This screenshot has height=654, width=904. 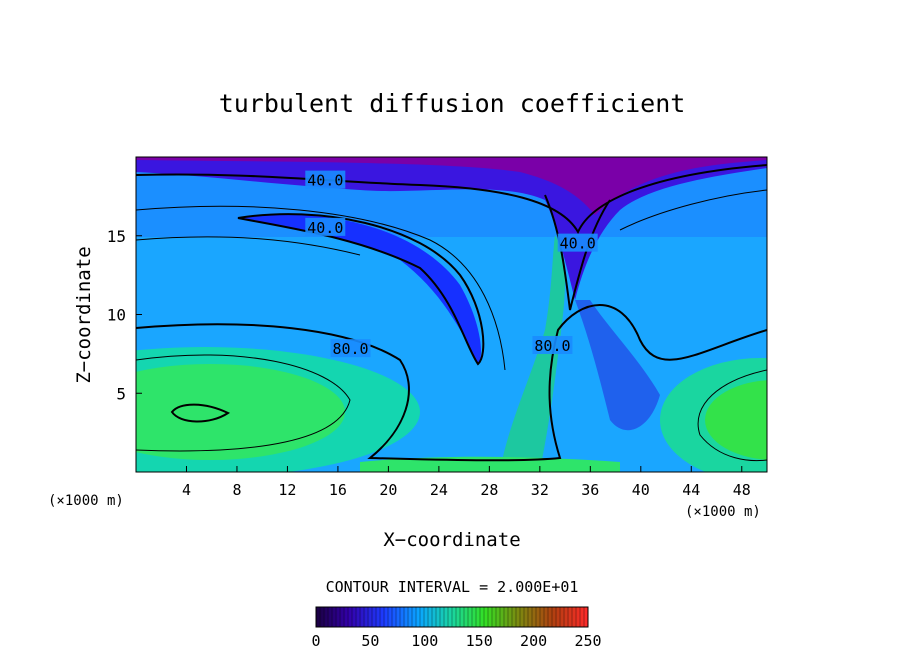 I want to click on y-tick-label: 5, so click(x=121, y=393).